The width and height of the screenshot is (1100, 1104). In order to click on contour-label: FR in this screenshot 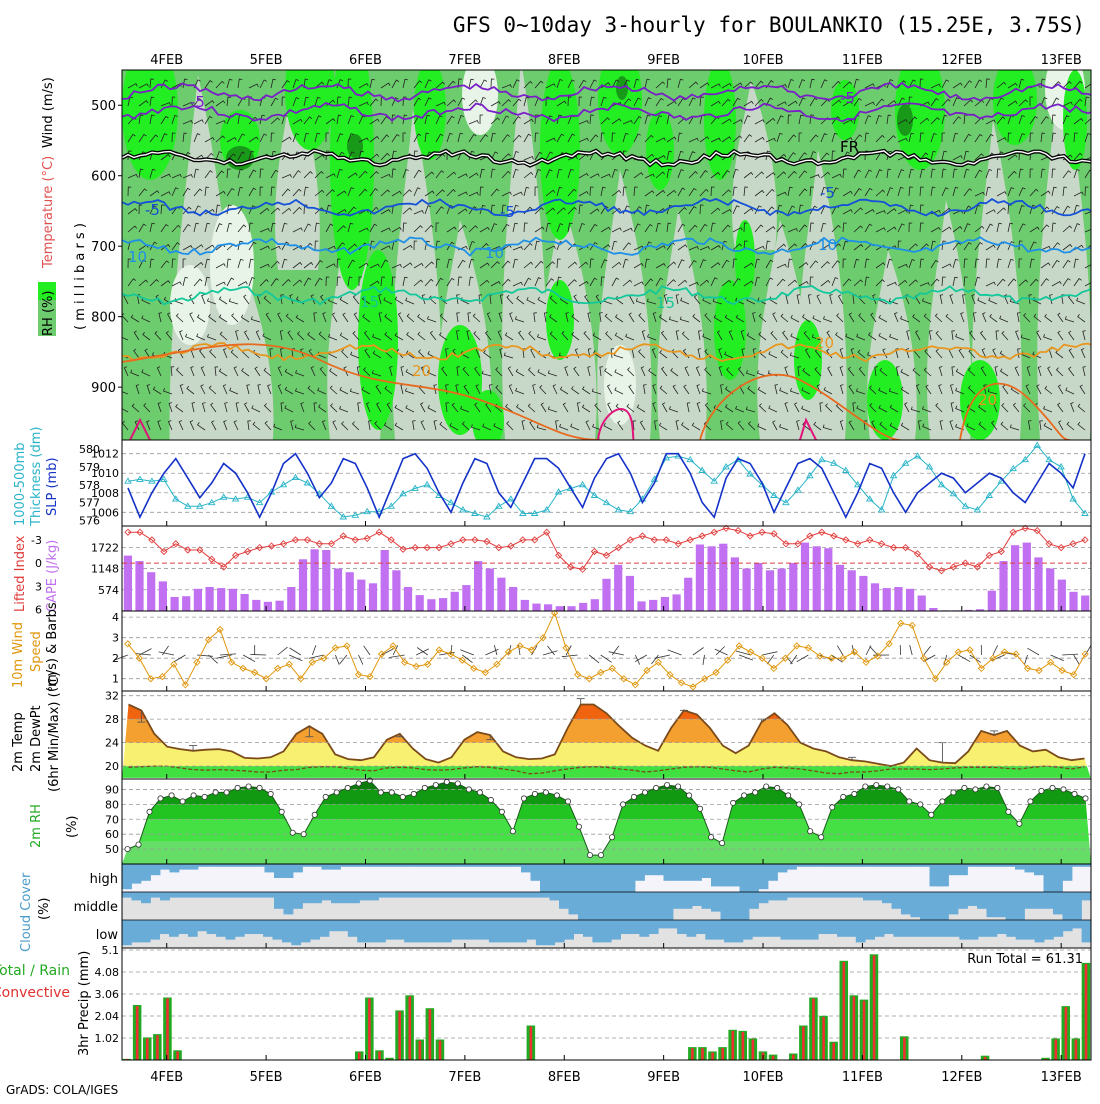, I will do `click(849, 147)`.